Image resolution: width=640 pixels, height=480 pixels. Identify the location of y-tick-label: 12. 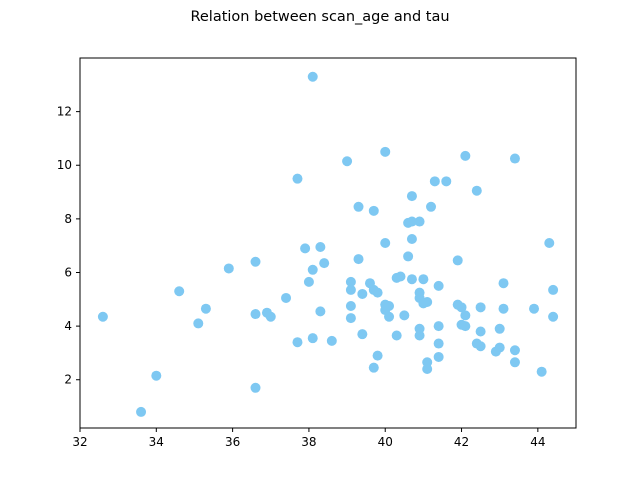
(64, 112).